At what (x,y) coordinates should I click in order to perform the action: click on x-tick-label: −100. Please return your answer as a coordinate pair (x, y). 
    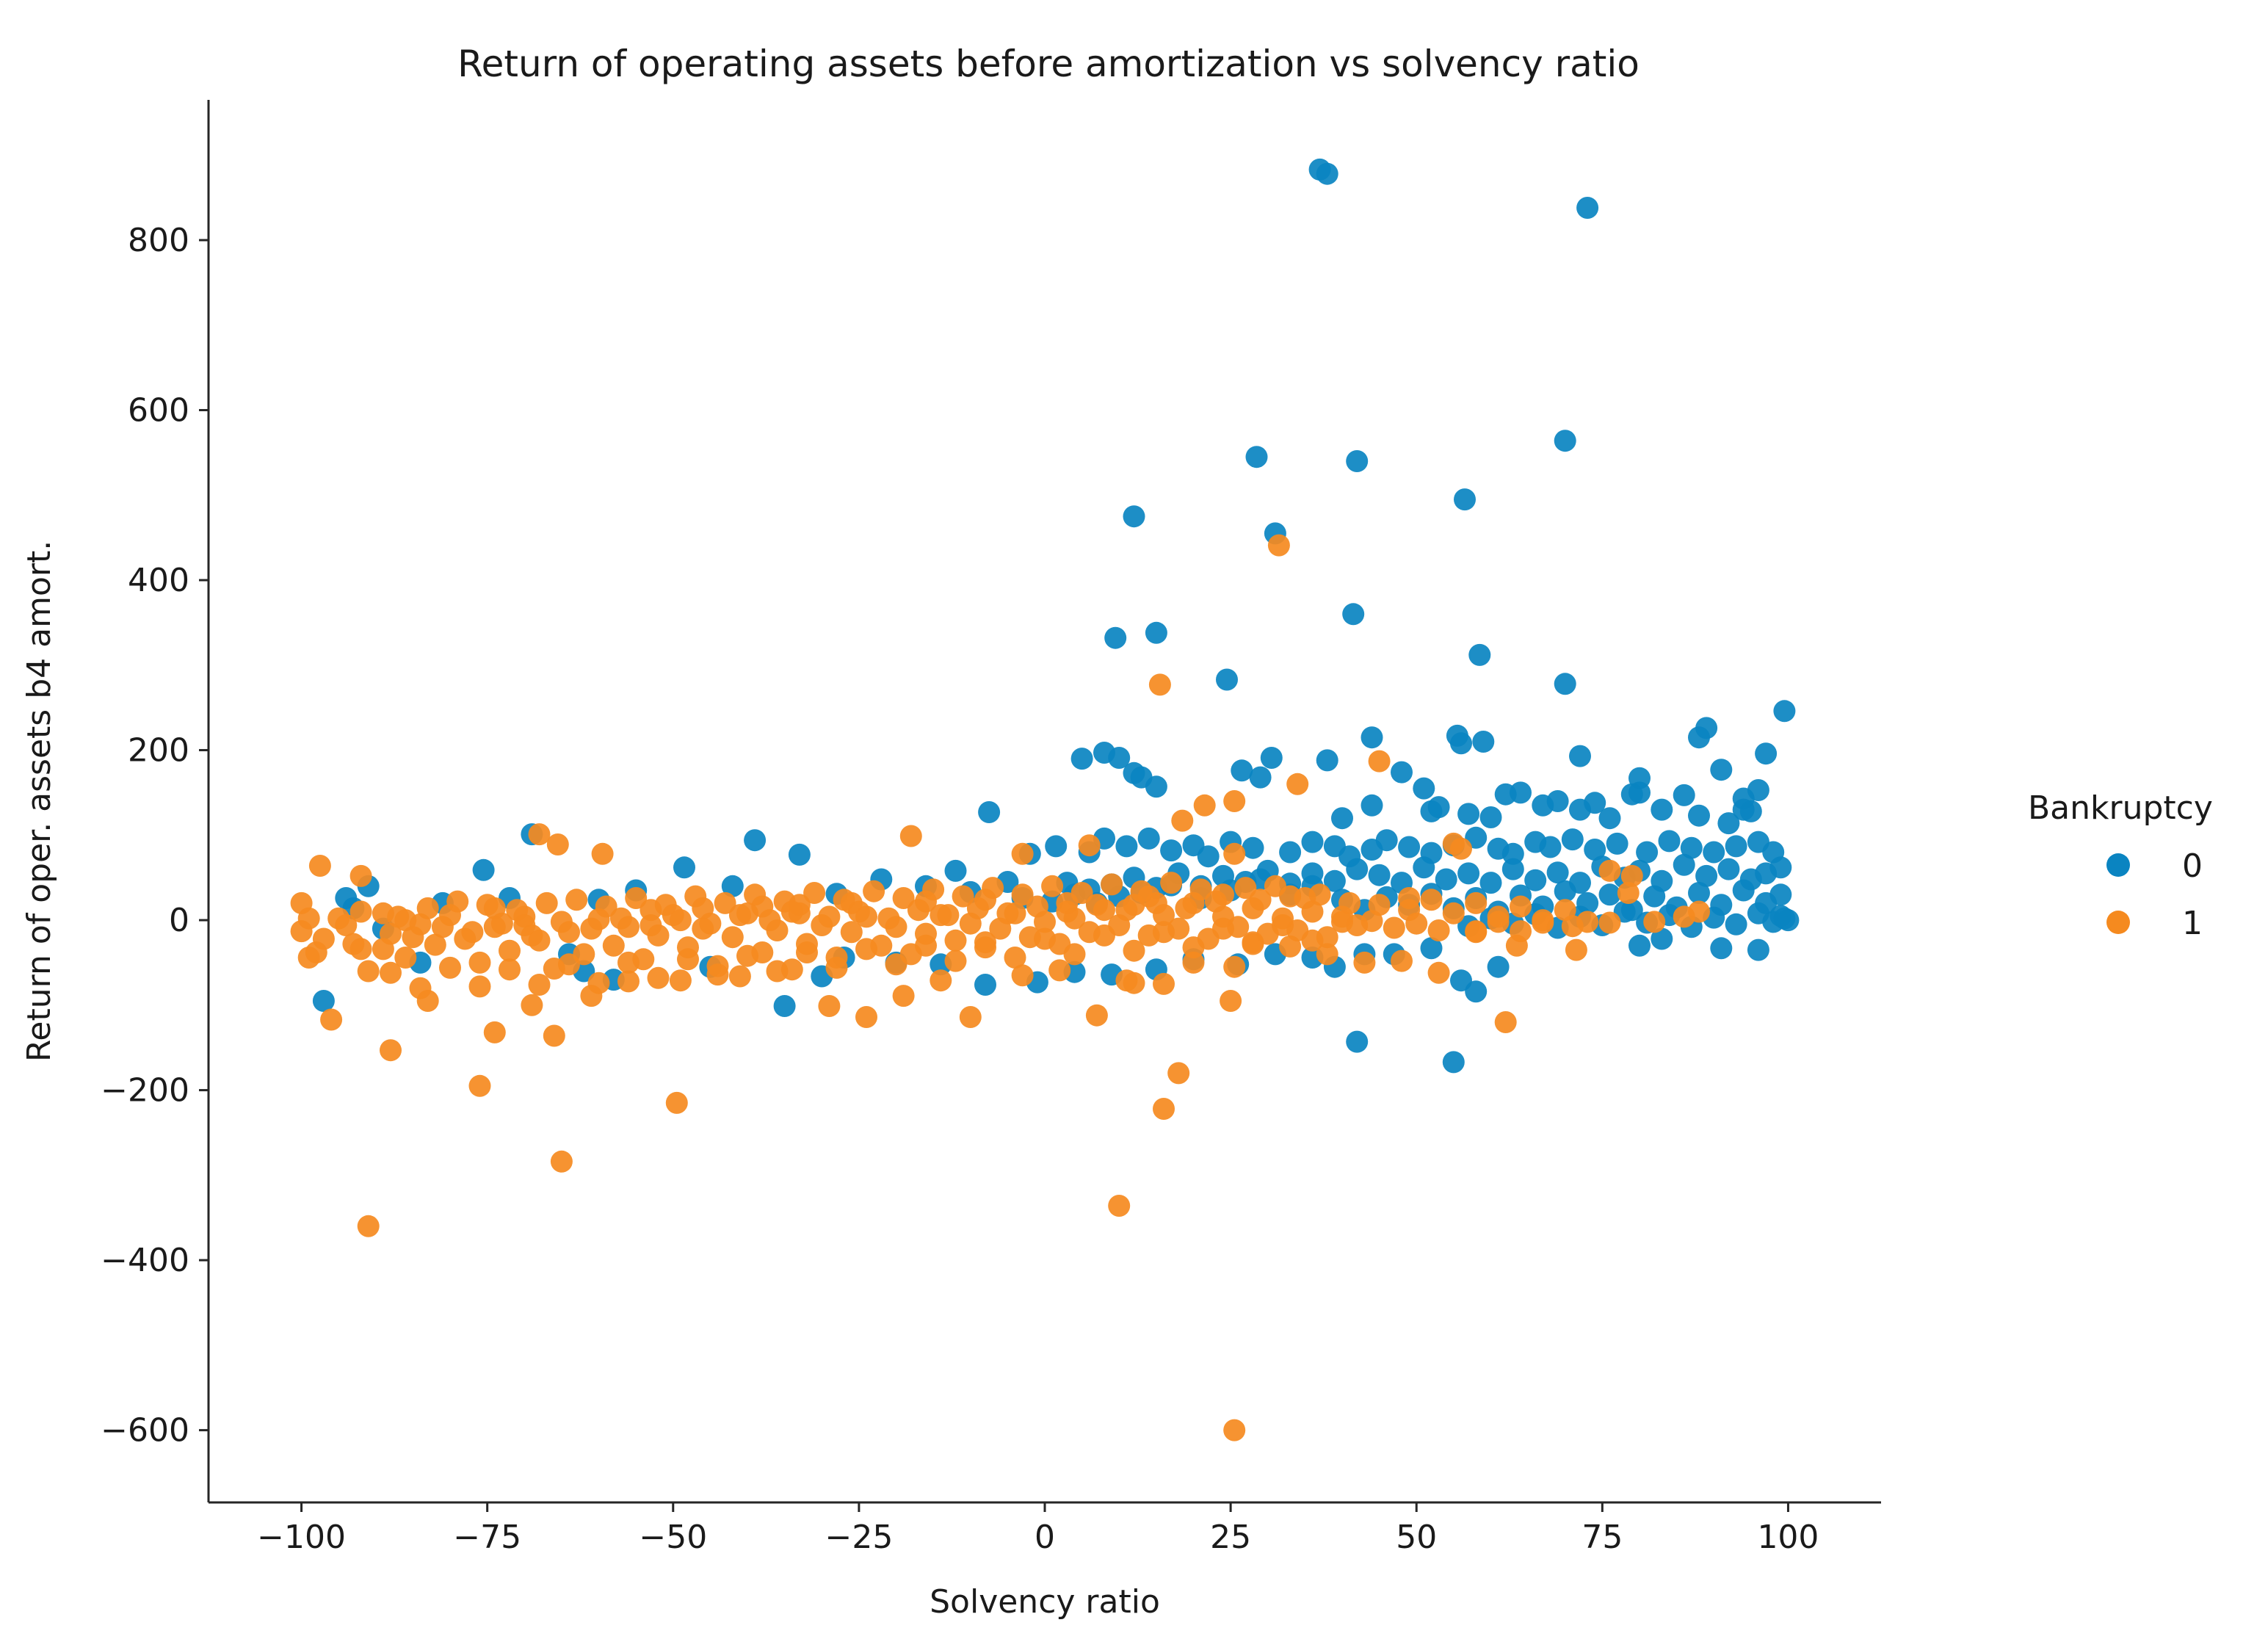
    Looking at the image, I should click on (301, 1537).